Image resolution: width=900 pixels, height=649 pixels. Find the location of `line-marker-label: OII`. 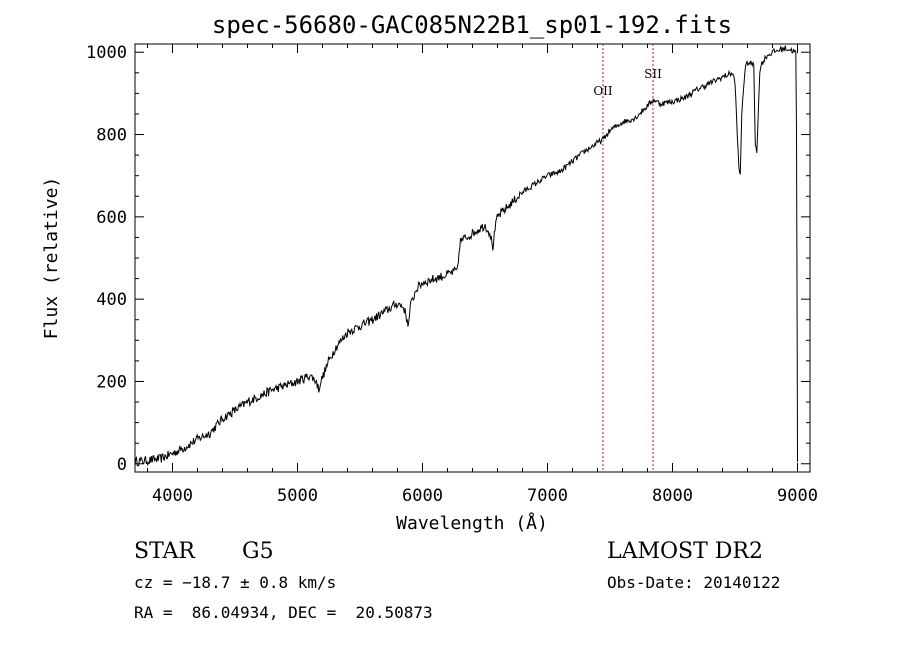

line-marker-label: OII is located at coordinates (603, 91).